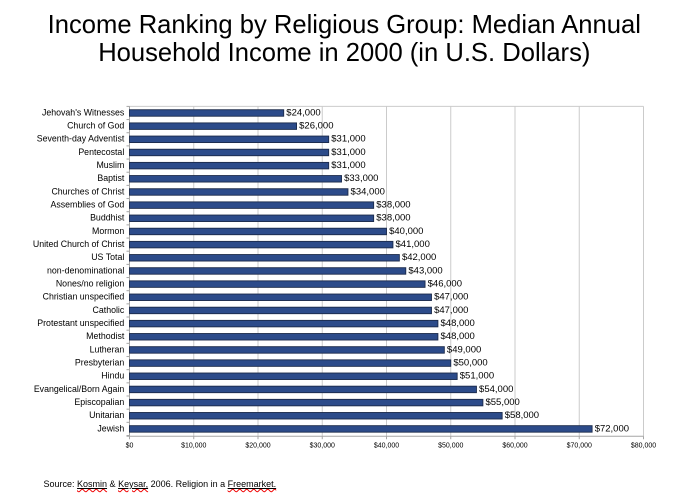 The width and height of the screenshot is (680, 504). I want to click on svg-text: $20,000, so click(257, 446).